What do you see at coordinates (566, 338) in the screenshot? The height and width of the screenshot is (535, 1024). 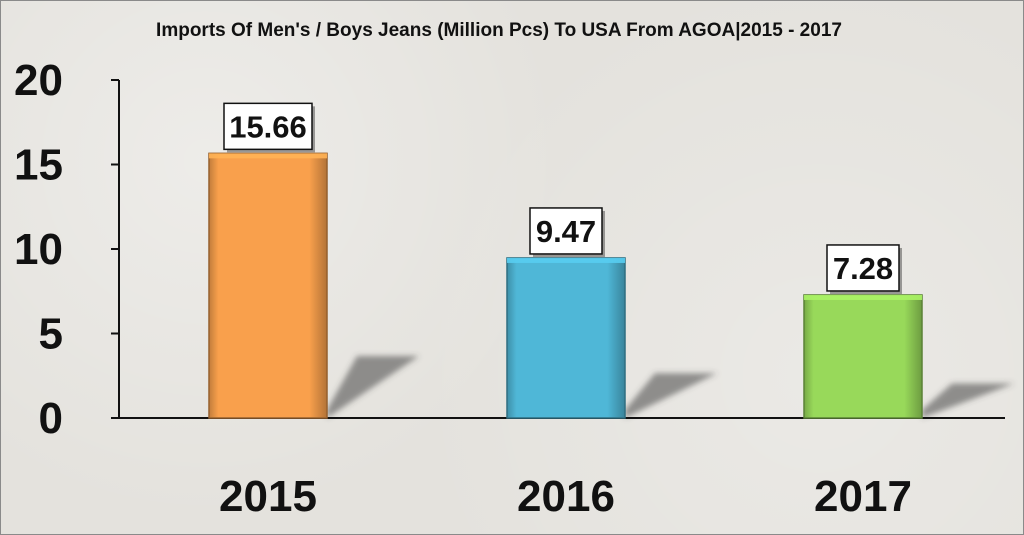 I see `bar-2016` at bounding box center [566, 338].